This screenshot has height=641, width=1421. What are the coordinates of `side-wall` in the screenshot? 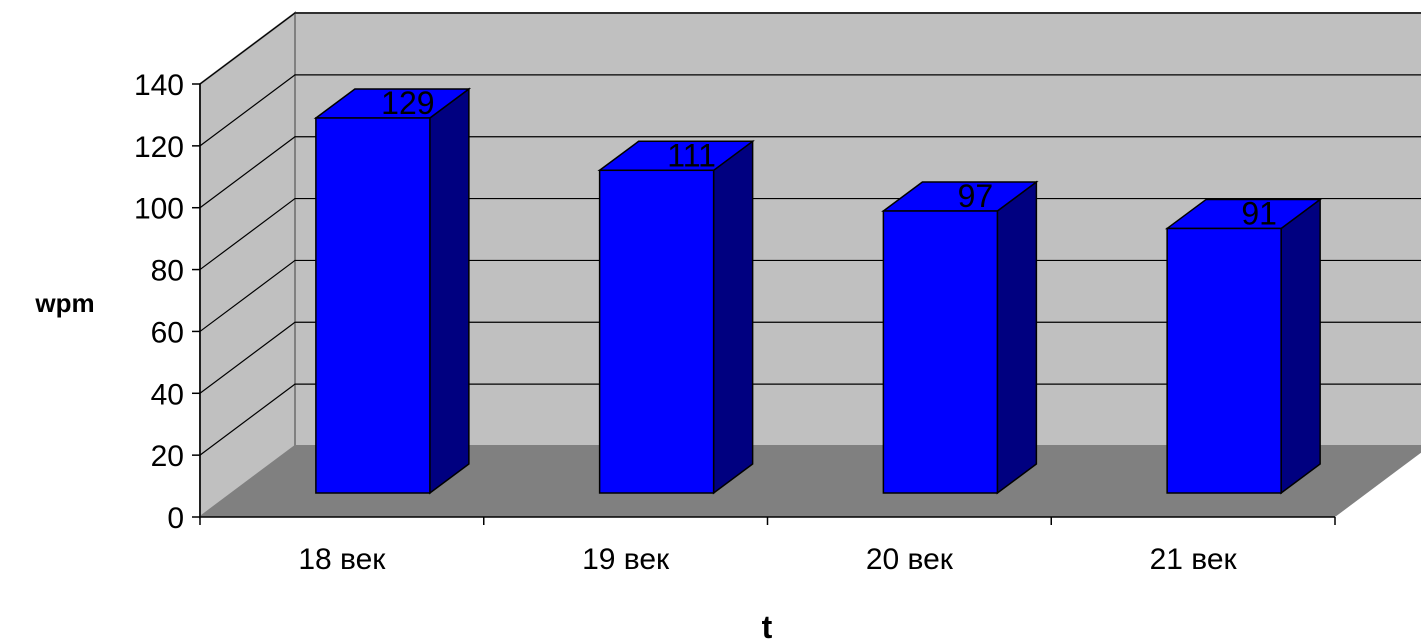 It's located at (247, 265).